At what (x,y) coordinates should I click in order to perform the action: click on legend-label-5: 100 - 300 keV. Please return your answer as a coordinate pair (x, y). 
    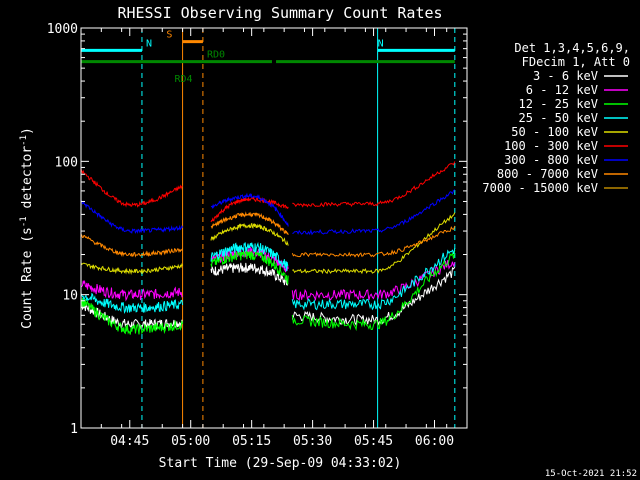
    Looking at the image, I should click on (551, 146).